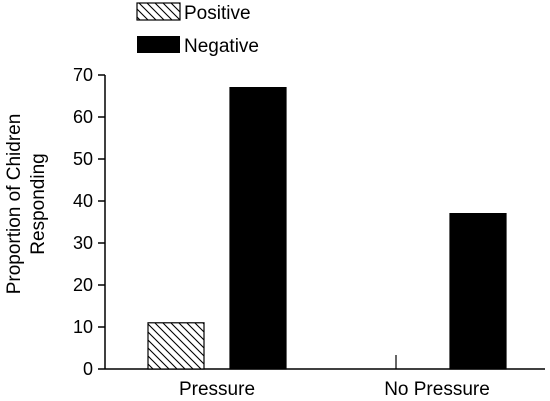 Image resolution: width=550 pixels, height=401 pixels. I want to click on category-label: No Pressure, so click(437, 389).